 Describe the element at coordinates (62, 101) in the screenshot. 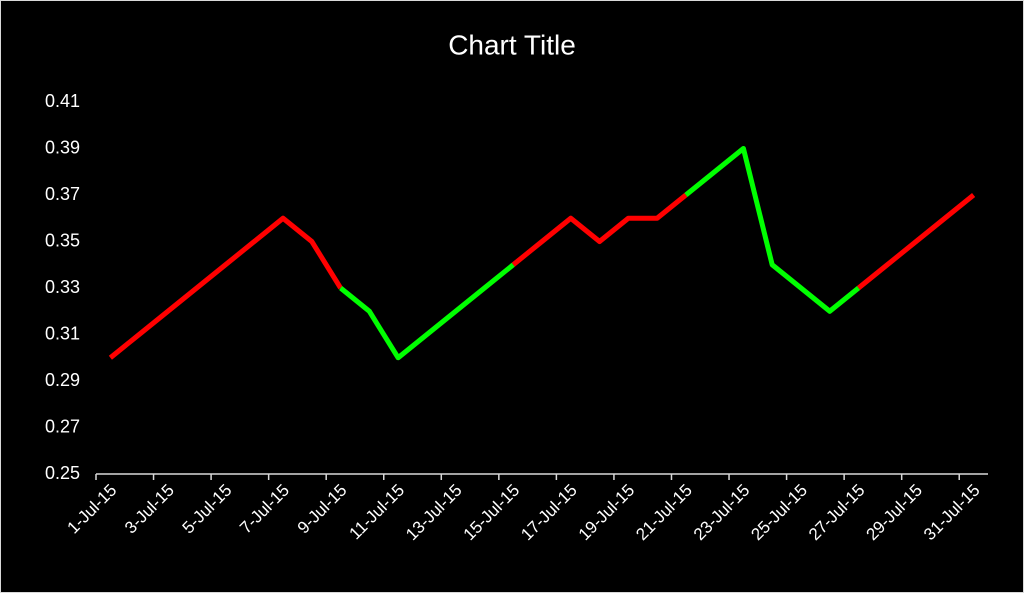

I see `y-tick-label: 0.41` at that location.